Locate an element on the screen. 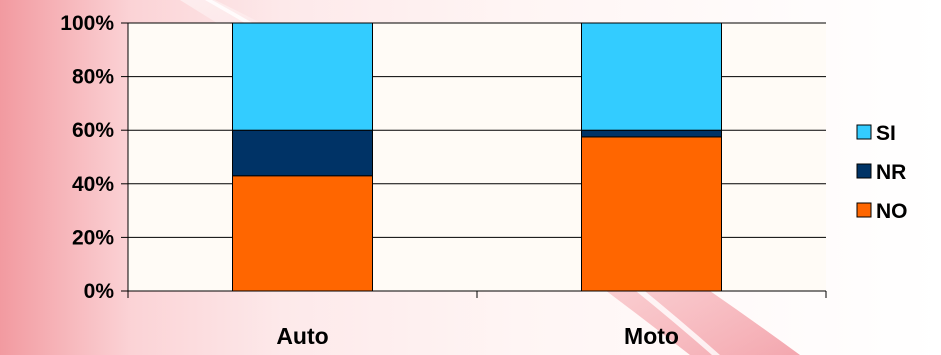 Image resolution: width=941 pixels, height=355 pixels. legend-swatch-no is located at coordinates (864, 210).